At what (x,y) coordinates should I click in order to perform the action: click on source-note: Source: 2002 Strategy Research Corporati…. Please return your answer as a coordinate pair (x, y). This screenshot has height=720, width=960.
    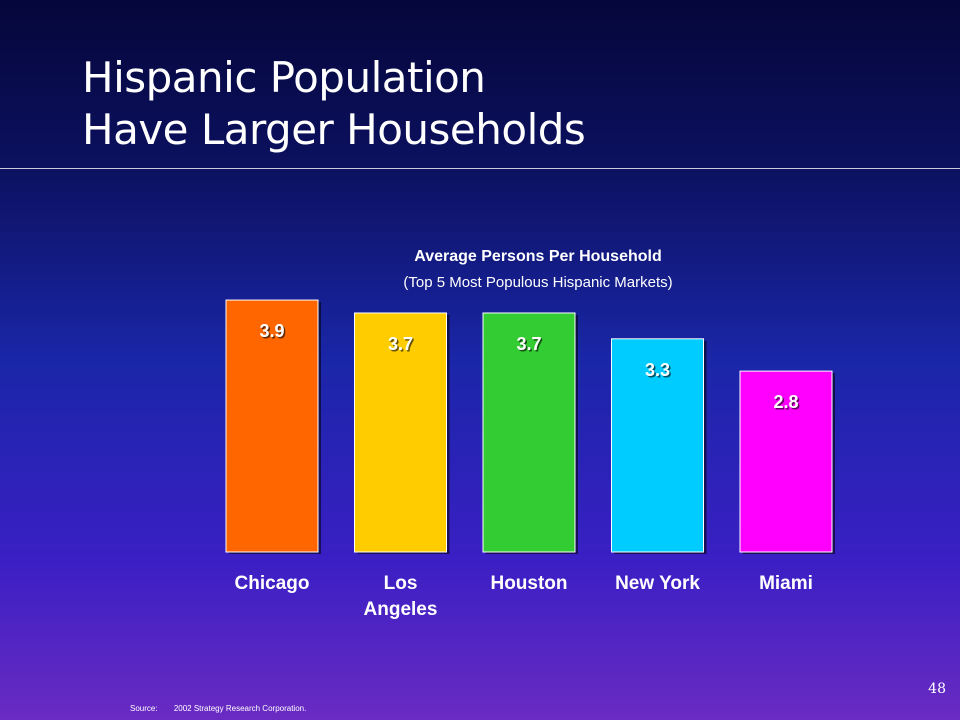
    Looking at the image, I should click on (218, 708).